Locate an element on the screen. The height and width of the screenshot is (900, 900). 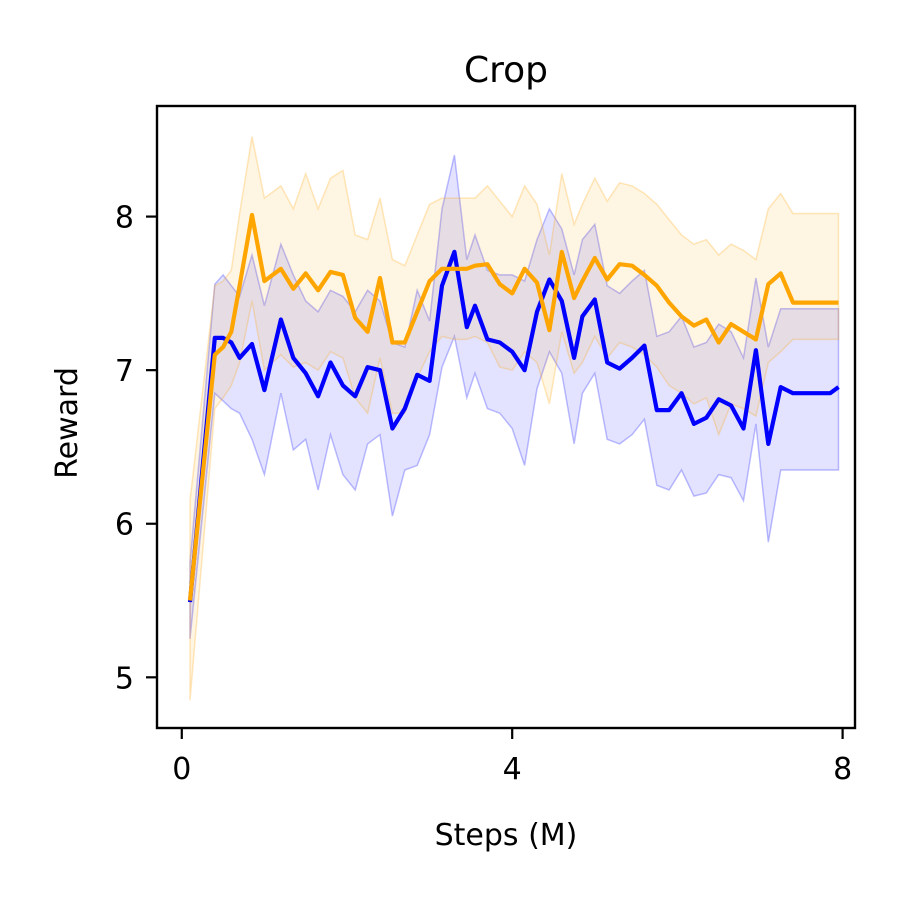
y-axis-ticks: 5 6 7 8 is located at coordinates (136, 448).